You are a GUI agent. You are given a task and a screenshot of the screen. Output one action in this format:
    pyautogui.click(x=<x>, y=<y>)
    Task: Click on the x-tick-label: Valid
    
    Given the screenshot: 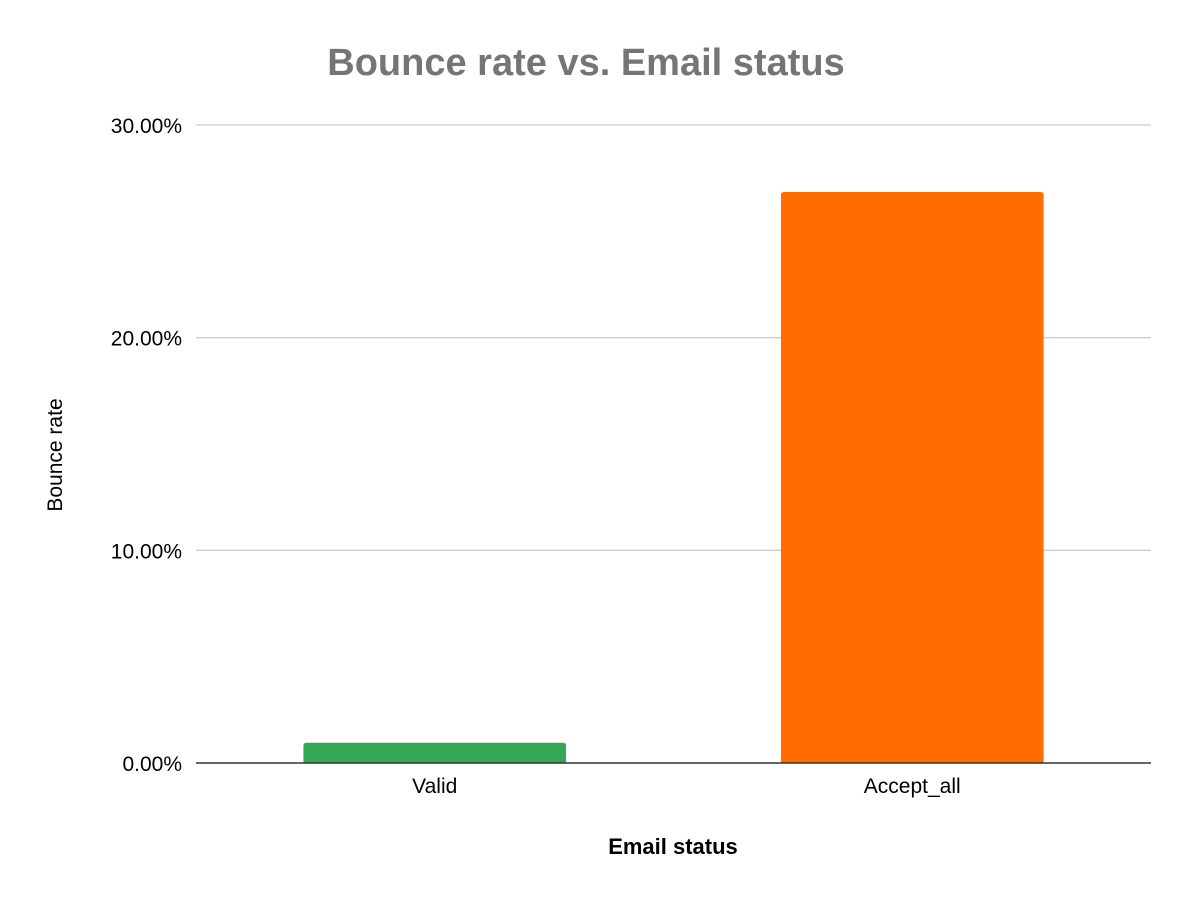 What is the action you would take?
    pyautogui.click(x=434, y=786)
    